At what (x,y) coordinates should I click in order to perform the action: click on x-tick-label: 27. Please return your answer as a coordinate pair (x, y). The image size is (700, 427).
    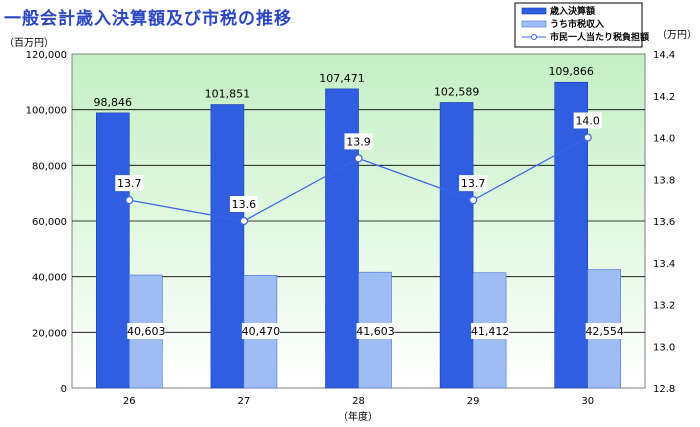
    Looking at the image, I should click on (244, 401).